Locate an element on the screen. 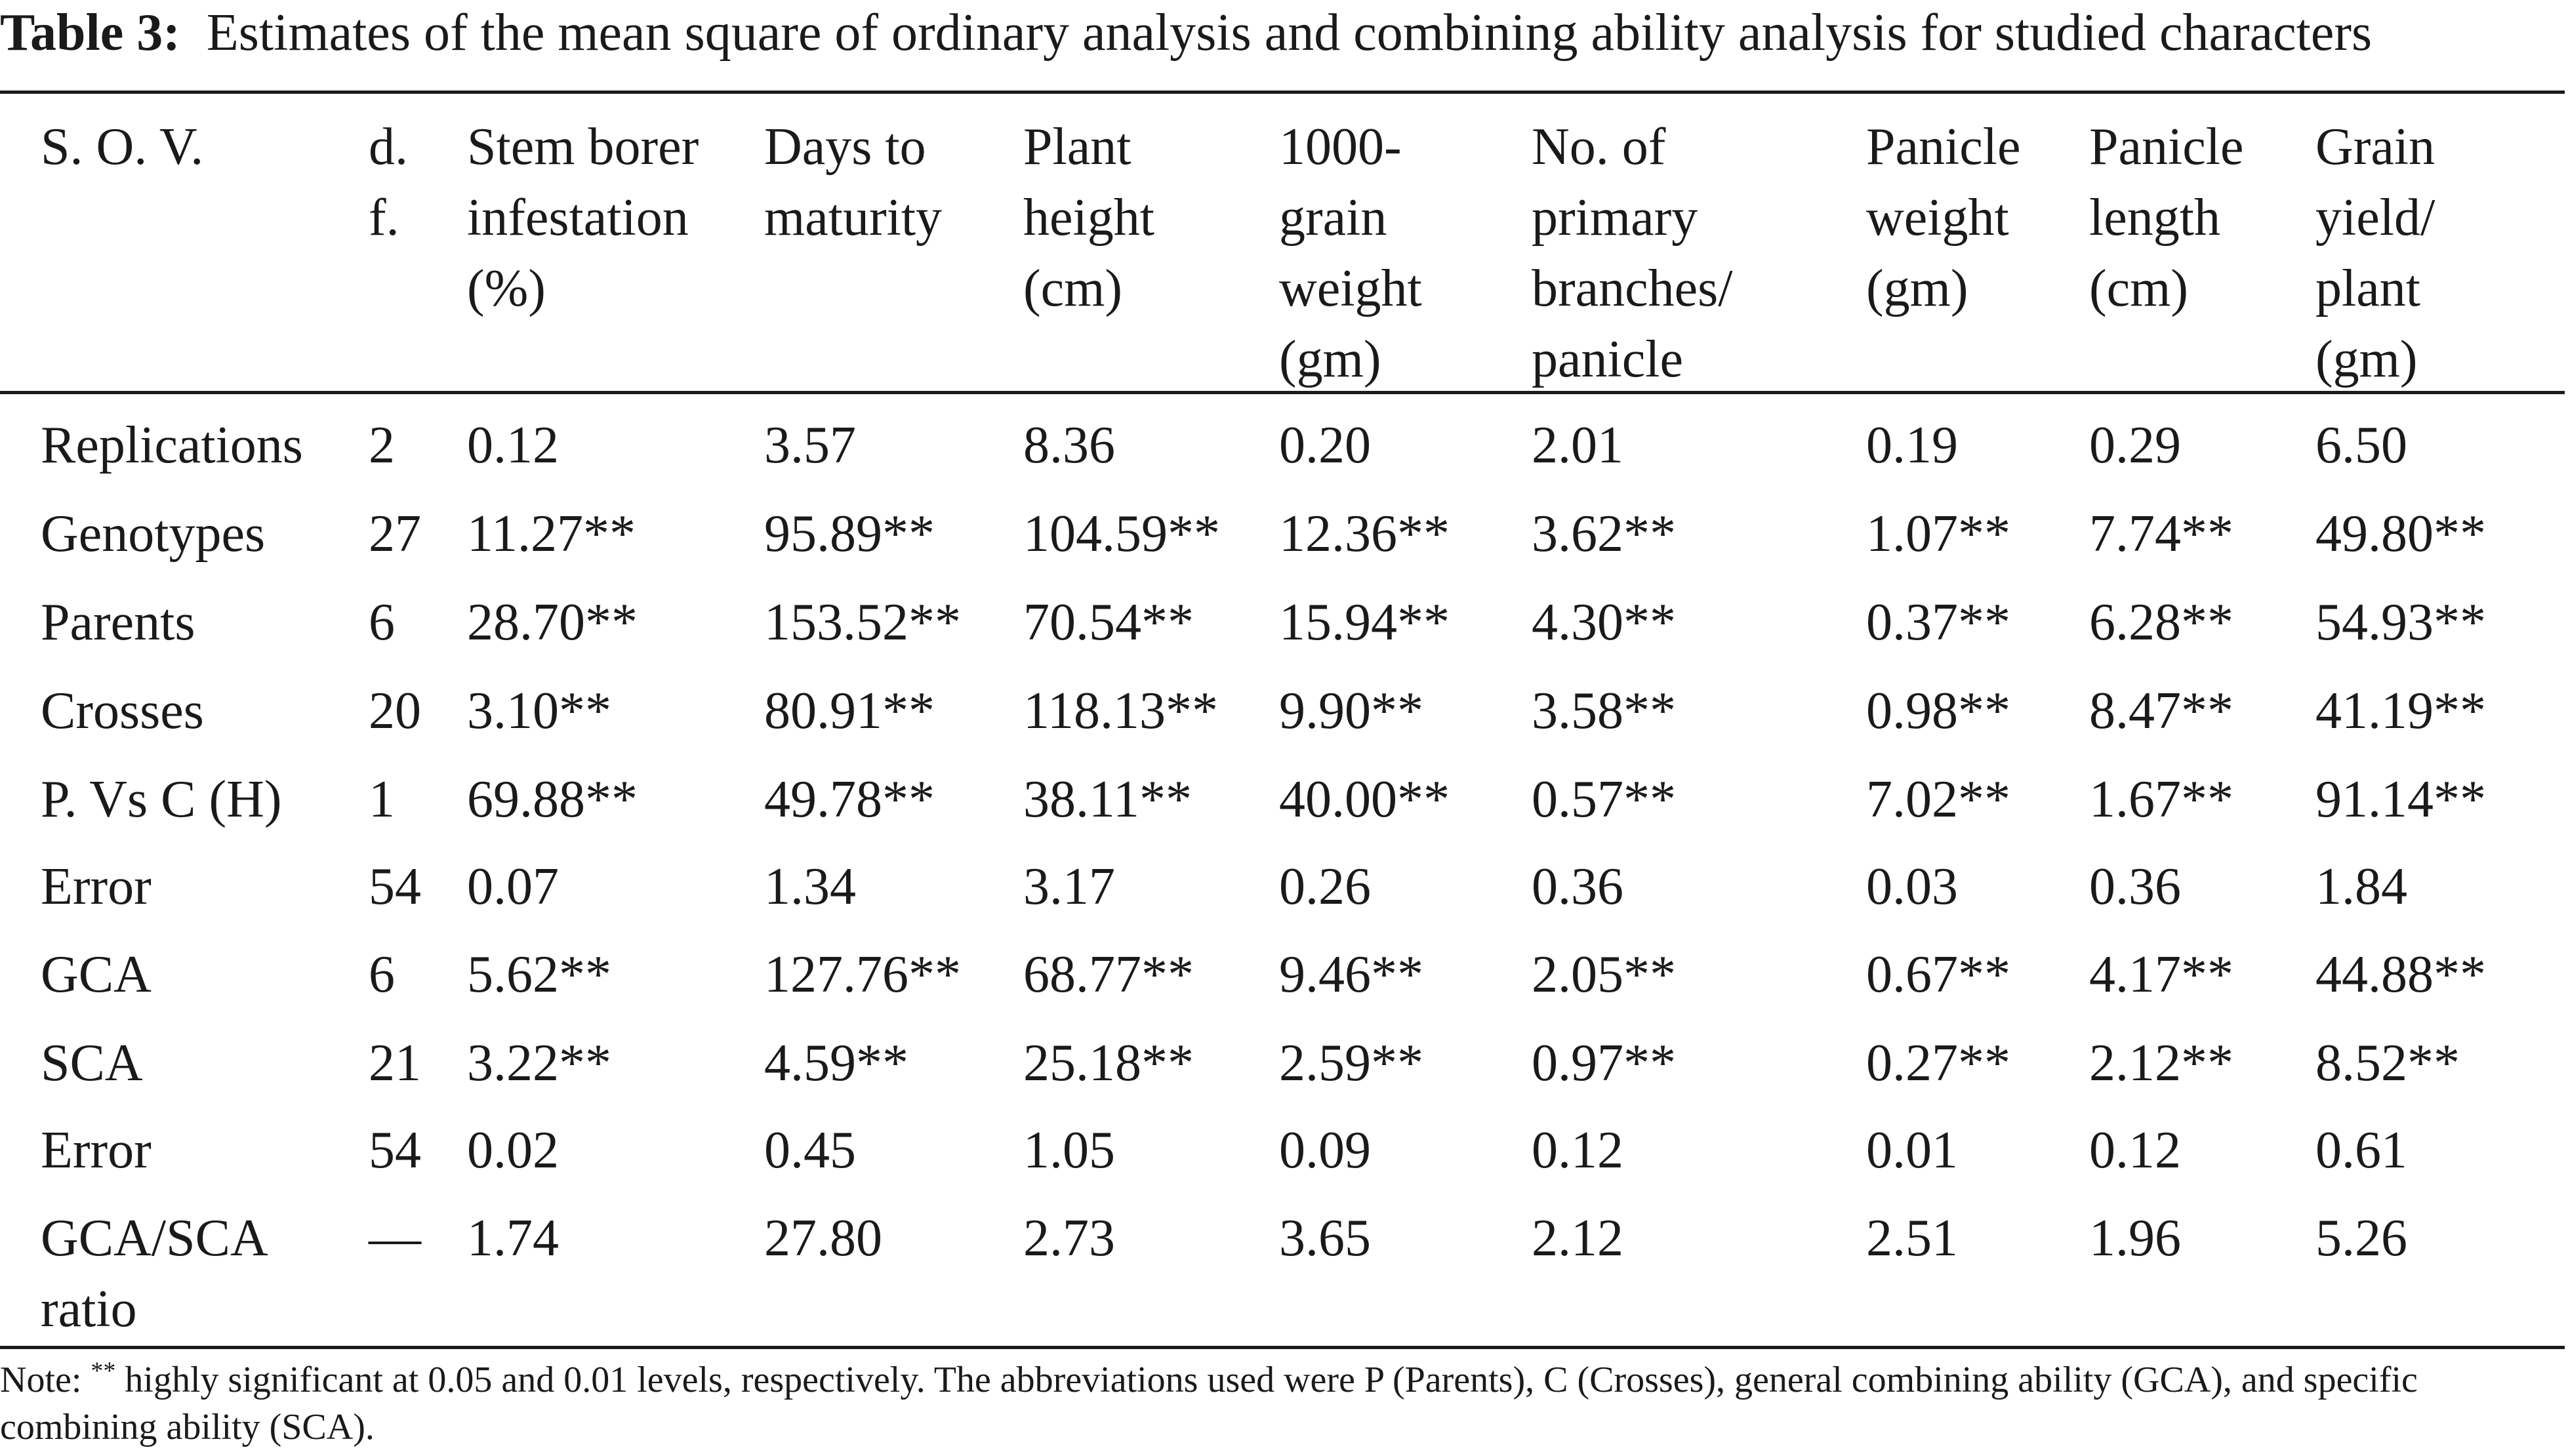  column-header-line: Stem borer is located at coordinates (583, 147).